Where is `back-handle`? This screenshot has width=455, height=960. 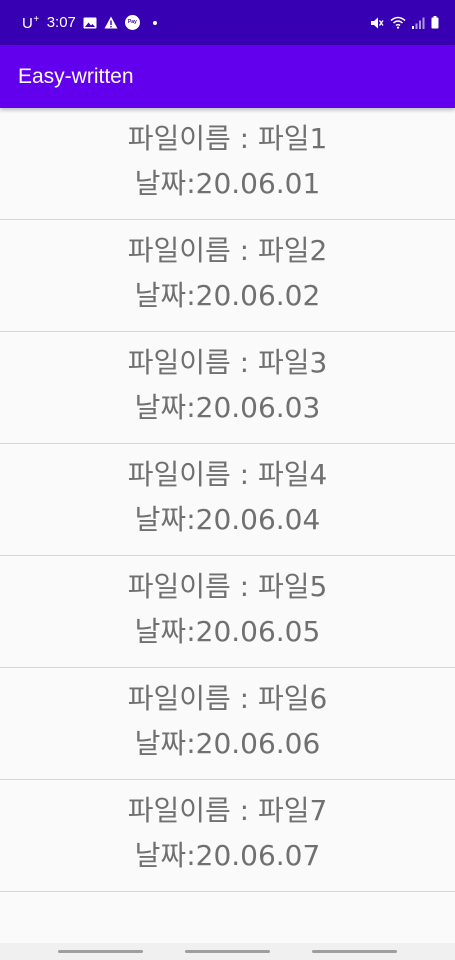
back-handle is located at coordinates (354, 951).